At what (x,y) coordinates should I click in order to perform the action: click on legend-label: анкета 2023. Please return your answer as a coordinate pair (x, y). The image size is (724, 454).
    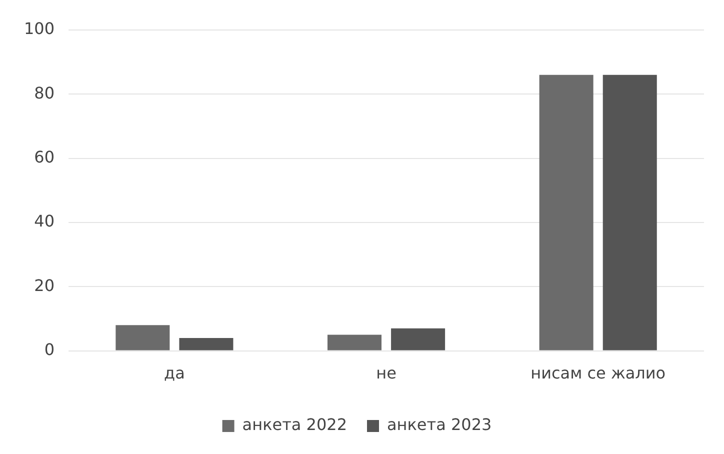
    Looking at the image, I should click on (439, 424).